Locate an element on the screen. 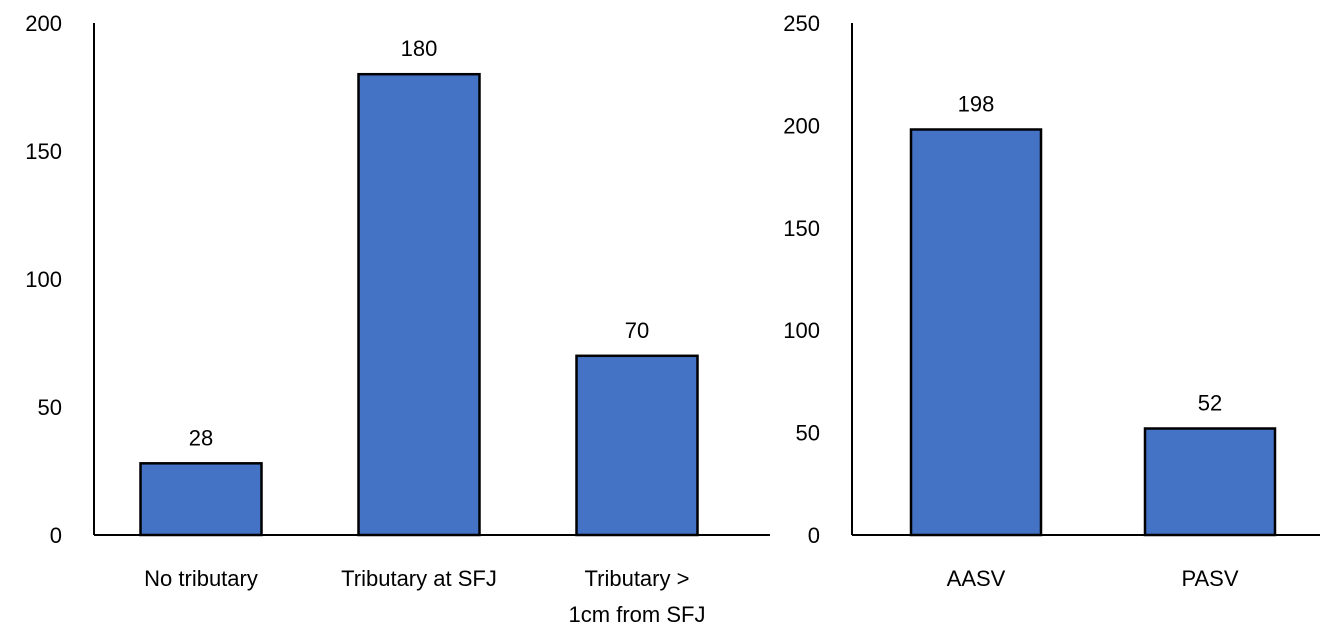  data-label: 180 is located at coordinates (419, 48).